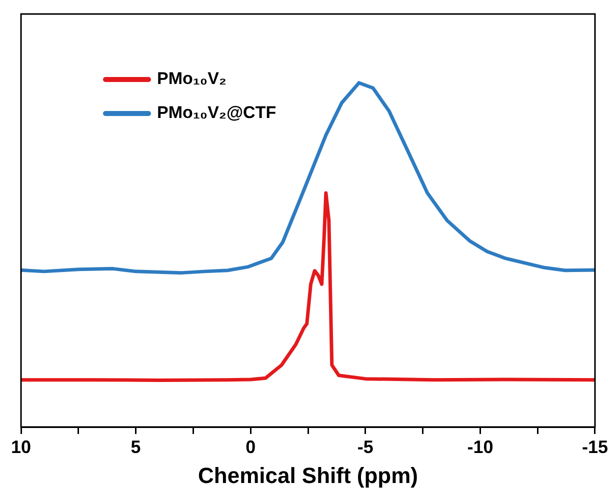 This screenshot has height=502, width=611. What do you see at coordinates (480, 446) in the screenshot?
I see `x-tick-label: -10` at bounding box center [480, 446].